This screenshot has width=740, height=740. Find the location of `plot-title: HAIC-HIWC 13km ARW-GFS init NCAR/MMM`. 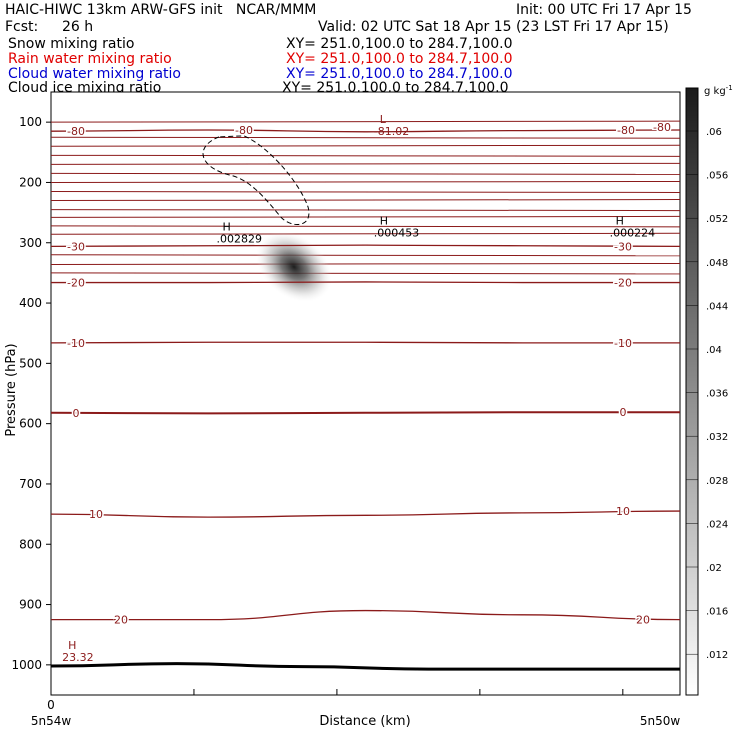

plot-title: HAIC-HIWC 13km ARW-GFS init NCAR/MMM is located at coordinates (161, 10).